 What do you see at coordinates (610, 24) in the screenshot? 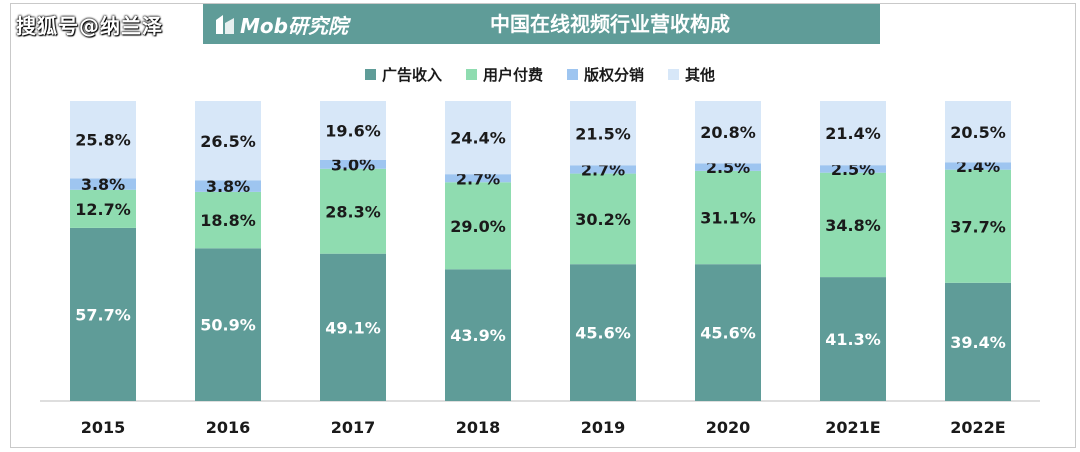
I see `chart-title: 中国在线视频行业营收构成` at bounding box center [610, 24].